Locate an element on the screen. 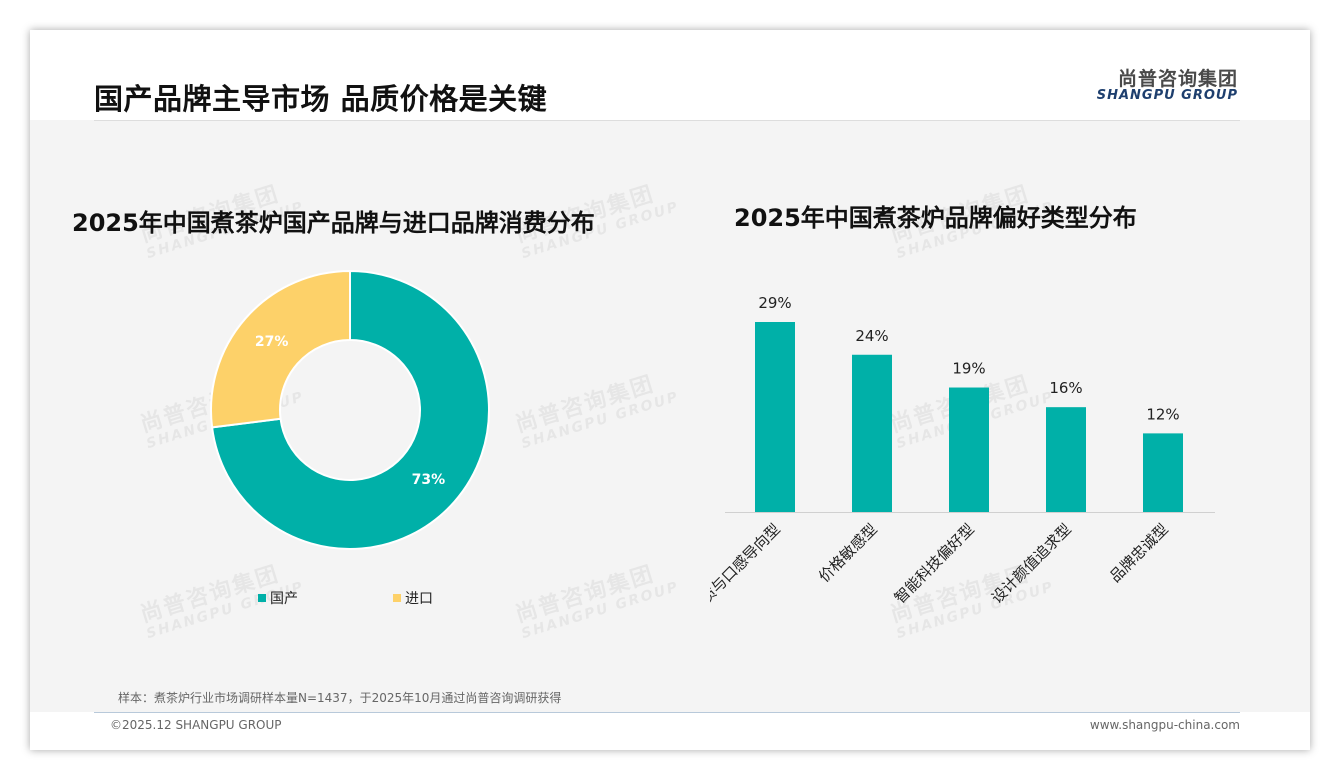  donut-chart-title: 2025年中国煮茶炉国产品牌与进口品牌消费分布 is located at coordinates (333, 223).